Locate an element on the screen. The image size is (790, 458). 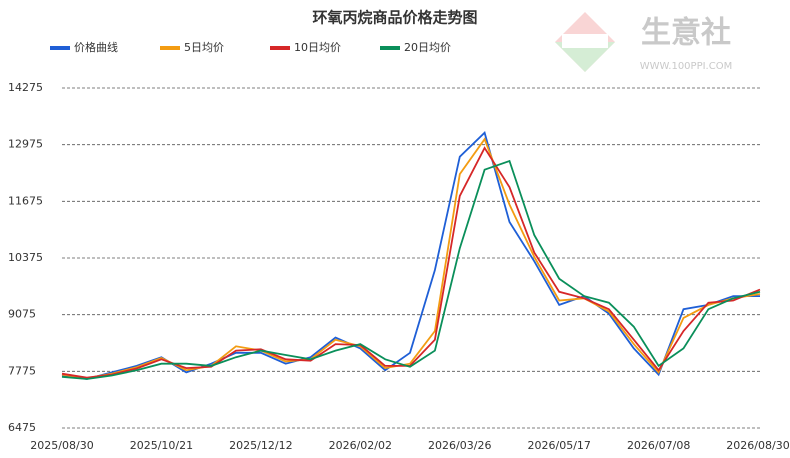
legend-label: 价格曲线 is located at coordinates (96, 47).